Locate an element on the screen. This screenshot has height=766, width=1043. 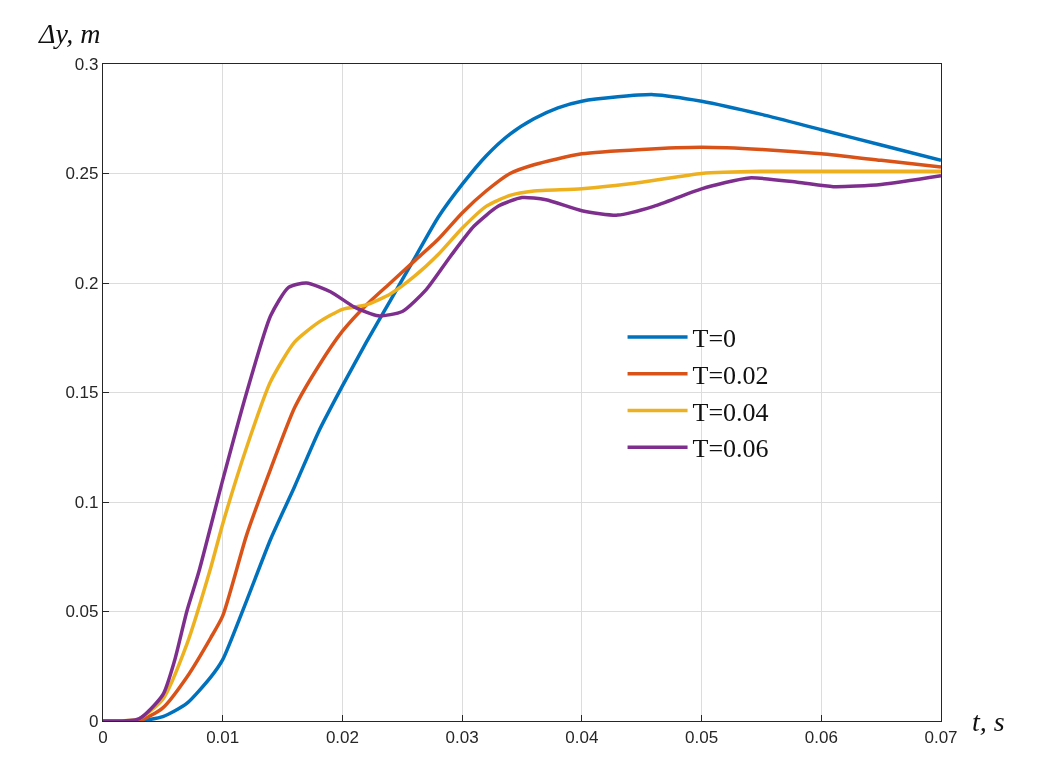
legend-label: T=0.06 is located at coordinates (730, 449).